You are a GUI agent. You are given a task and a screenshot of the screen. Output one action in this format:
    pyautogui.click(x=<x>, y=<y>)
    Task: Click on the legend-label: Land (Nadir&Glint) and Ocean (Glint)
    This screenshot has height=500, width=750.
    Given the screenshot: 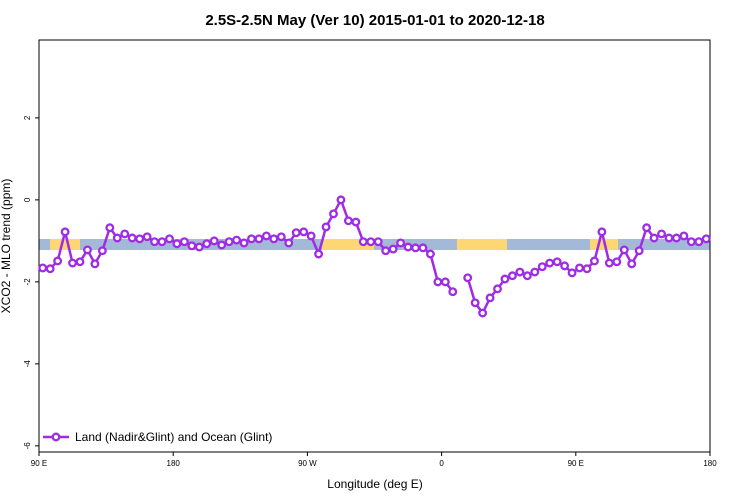 What is the action you would take?
    pyautogui.click(x=173, y=437)
    